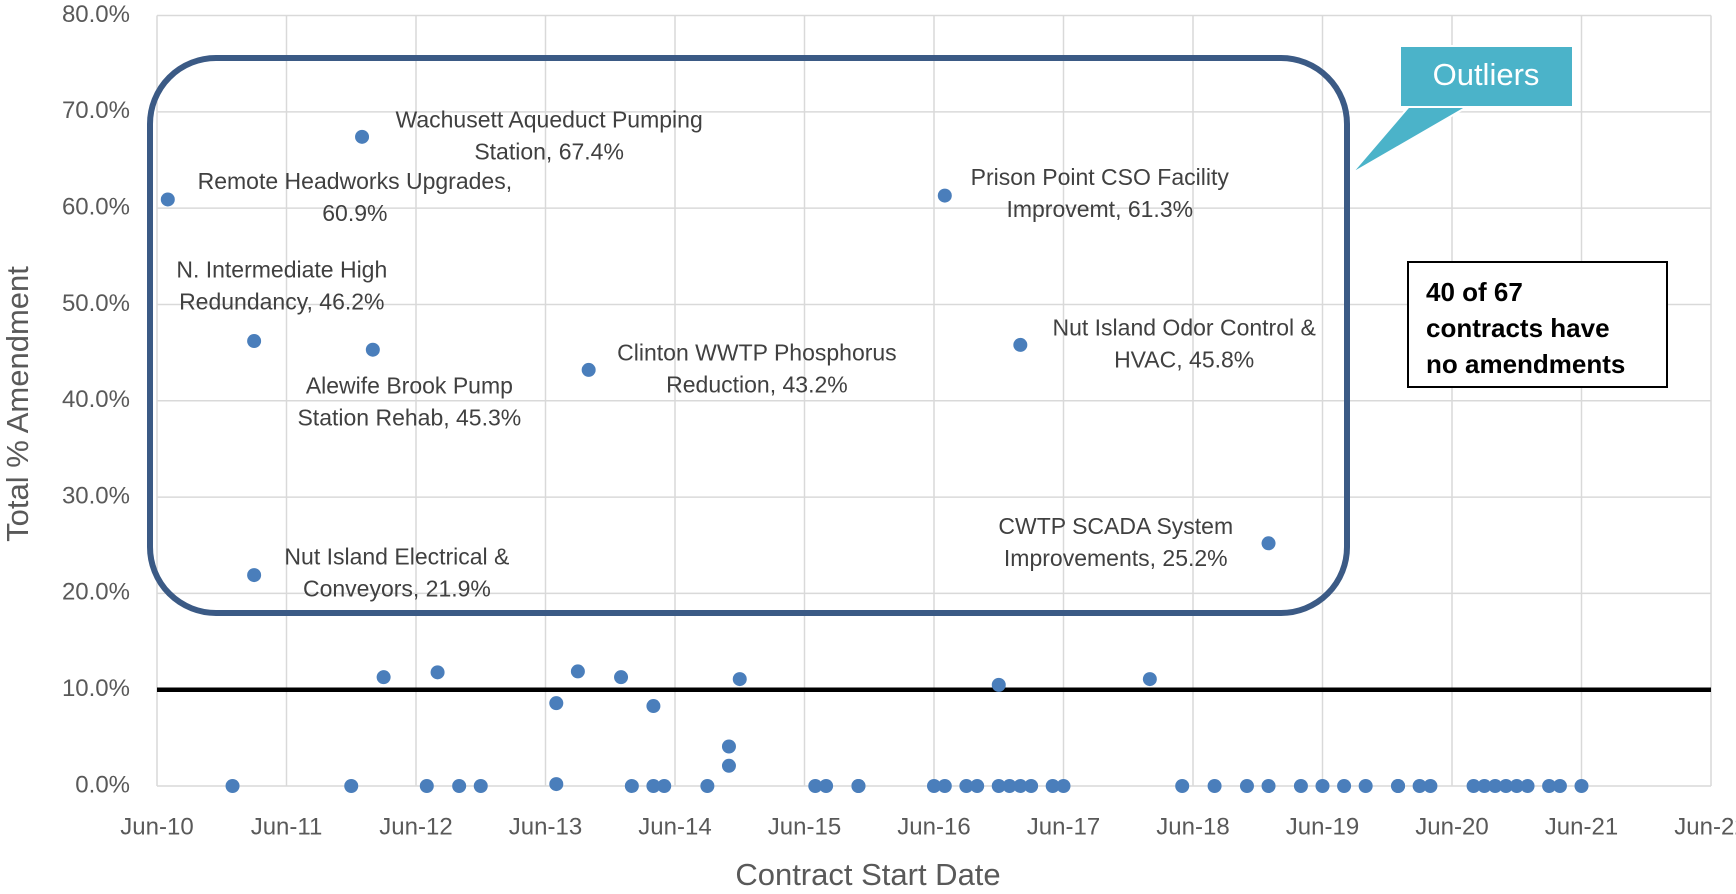 Image resolution: width=1736 pixels, height=894 pixels. I want to click on point-label: Remote Headworks Upgrades,, so click(355, 181).